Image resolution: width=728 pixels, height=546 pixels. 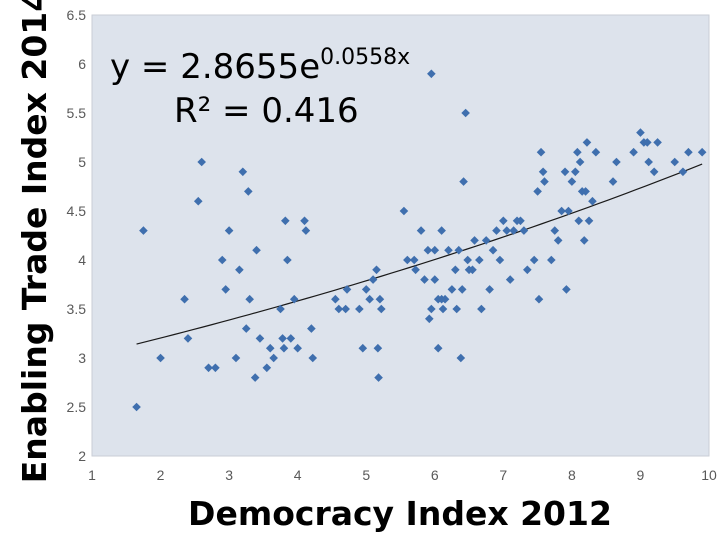 What do you see at coordinates (572, 475) in the screenshot?
I see `x-tick-label: 8` at bounding box center [572, 475].